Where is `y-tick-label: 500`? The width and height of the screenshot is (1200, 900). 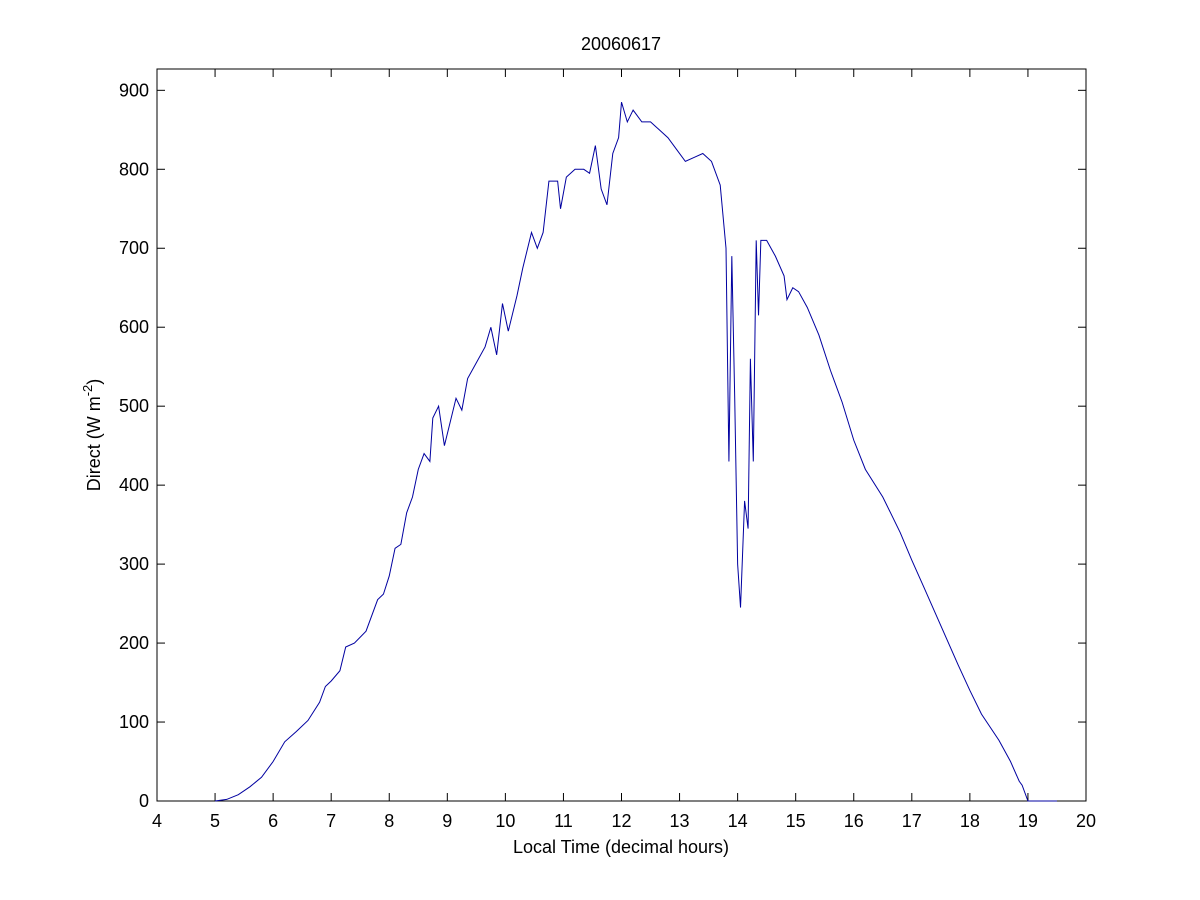 y-tick-label: 500 is located at coordinates (134, 406).